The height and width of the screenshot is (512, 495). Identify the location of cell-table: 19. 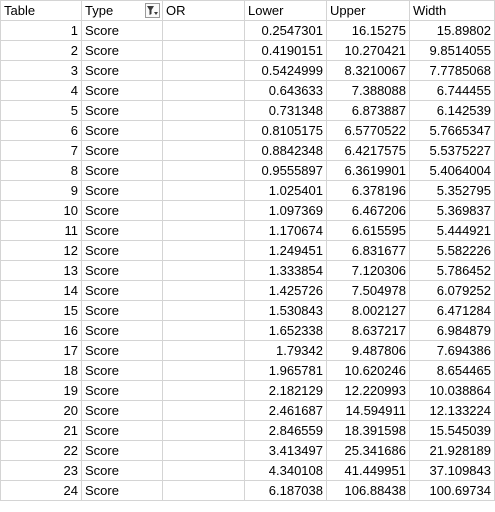
(41, 390).